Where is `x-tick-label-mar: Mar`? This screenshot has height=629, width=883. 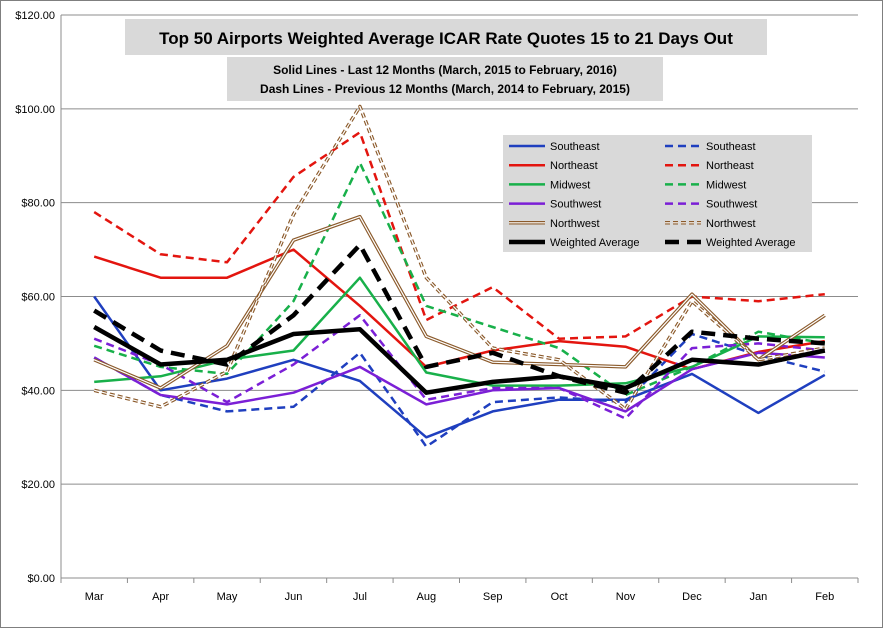
x-tick-label-mar: Mar is located at coordinates (94, 597).